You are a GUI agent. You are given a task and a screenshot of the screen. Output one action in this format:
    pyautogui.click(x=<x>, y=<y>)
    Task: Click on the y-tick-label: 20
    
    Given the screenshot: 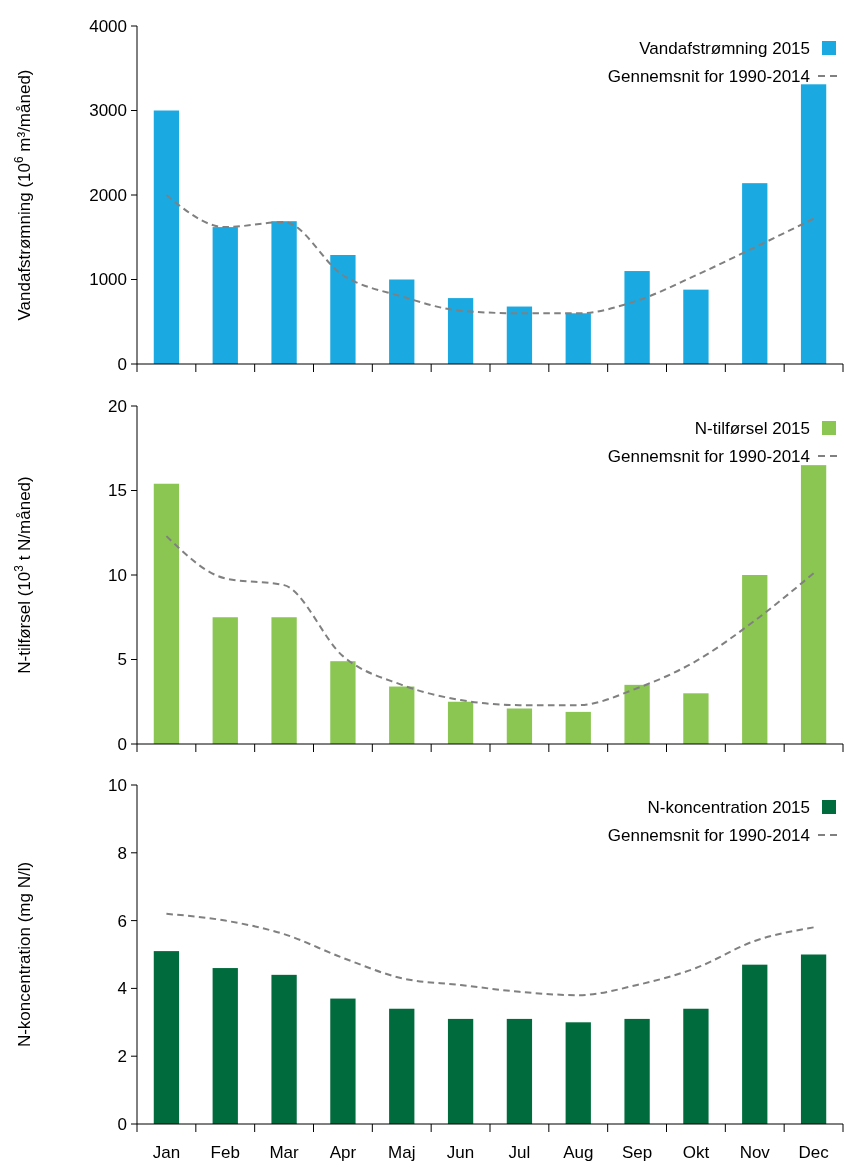 What is the action you would take?
    pyautogui.click(x=117, y=406)
    